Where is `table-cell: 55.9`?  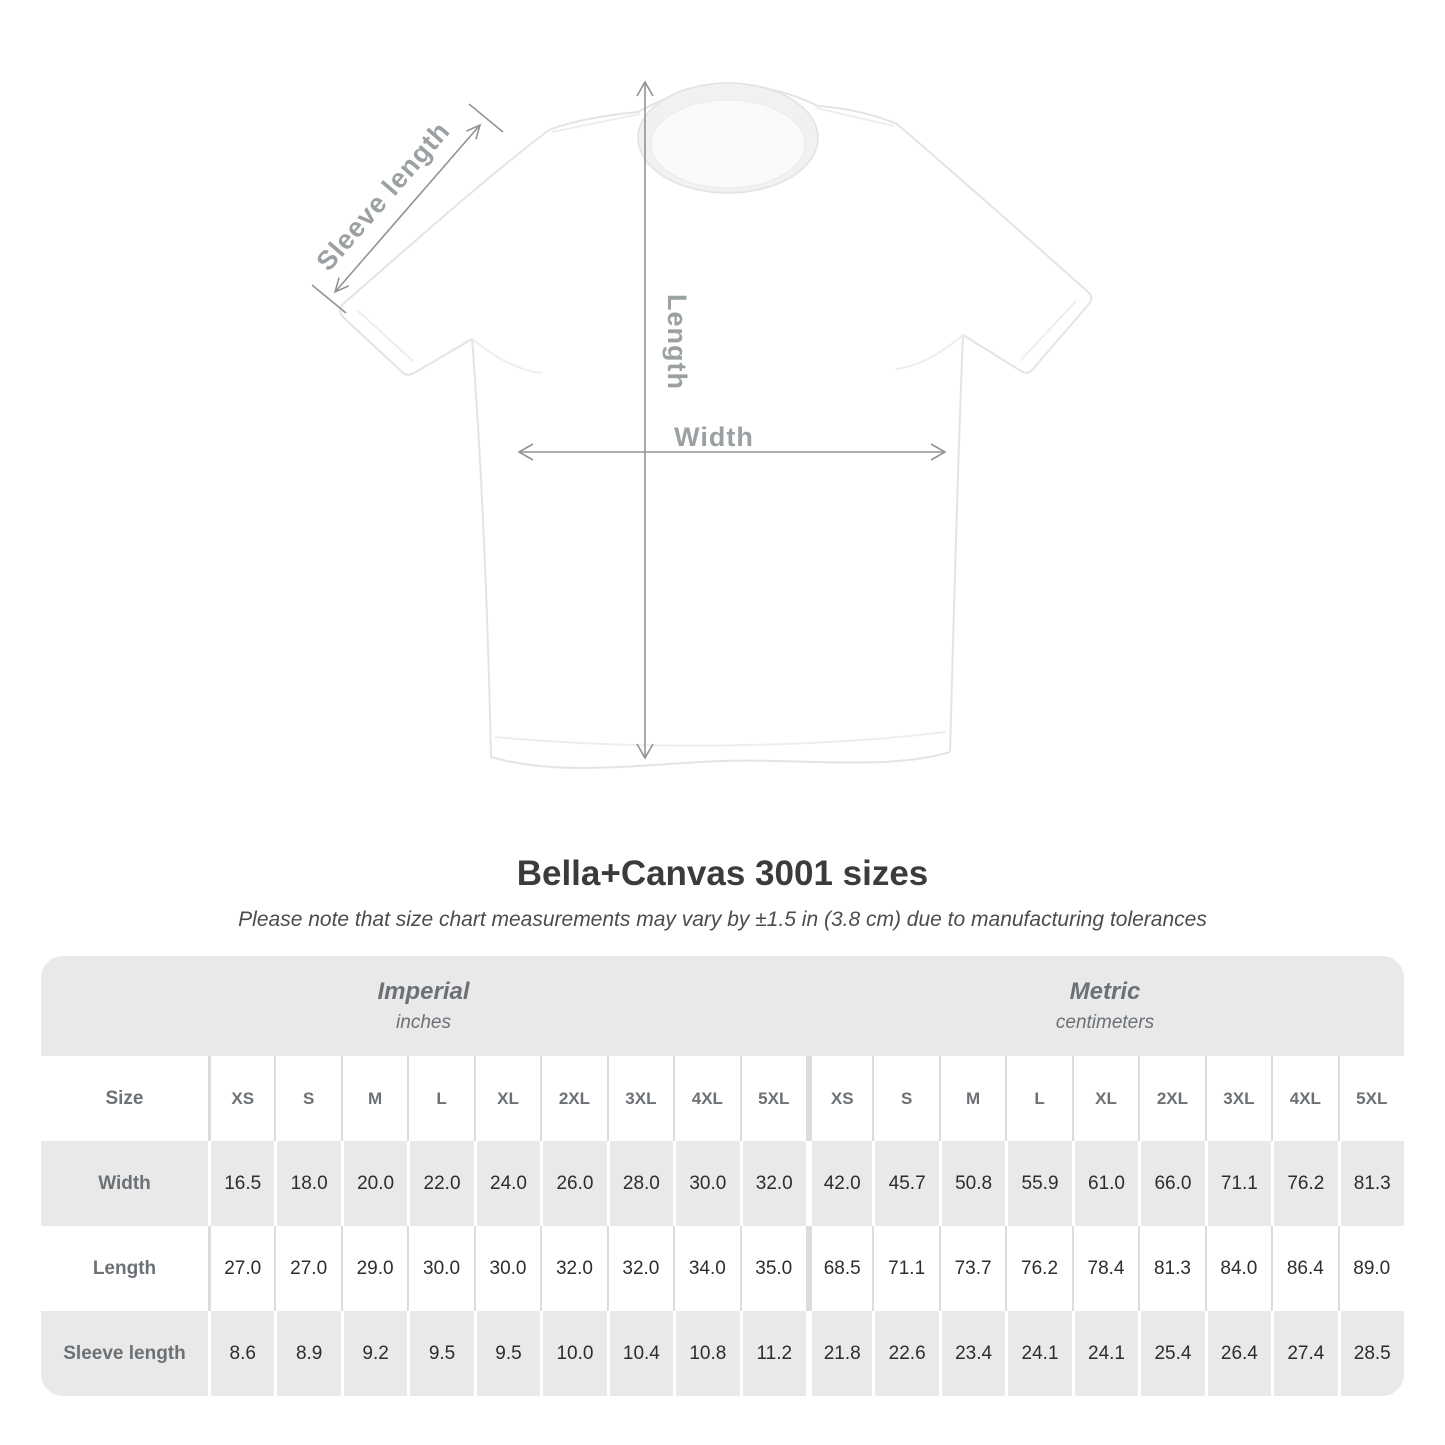
table-cell: 55.9 is located at coordinates (1038, 1184).